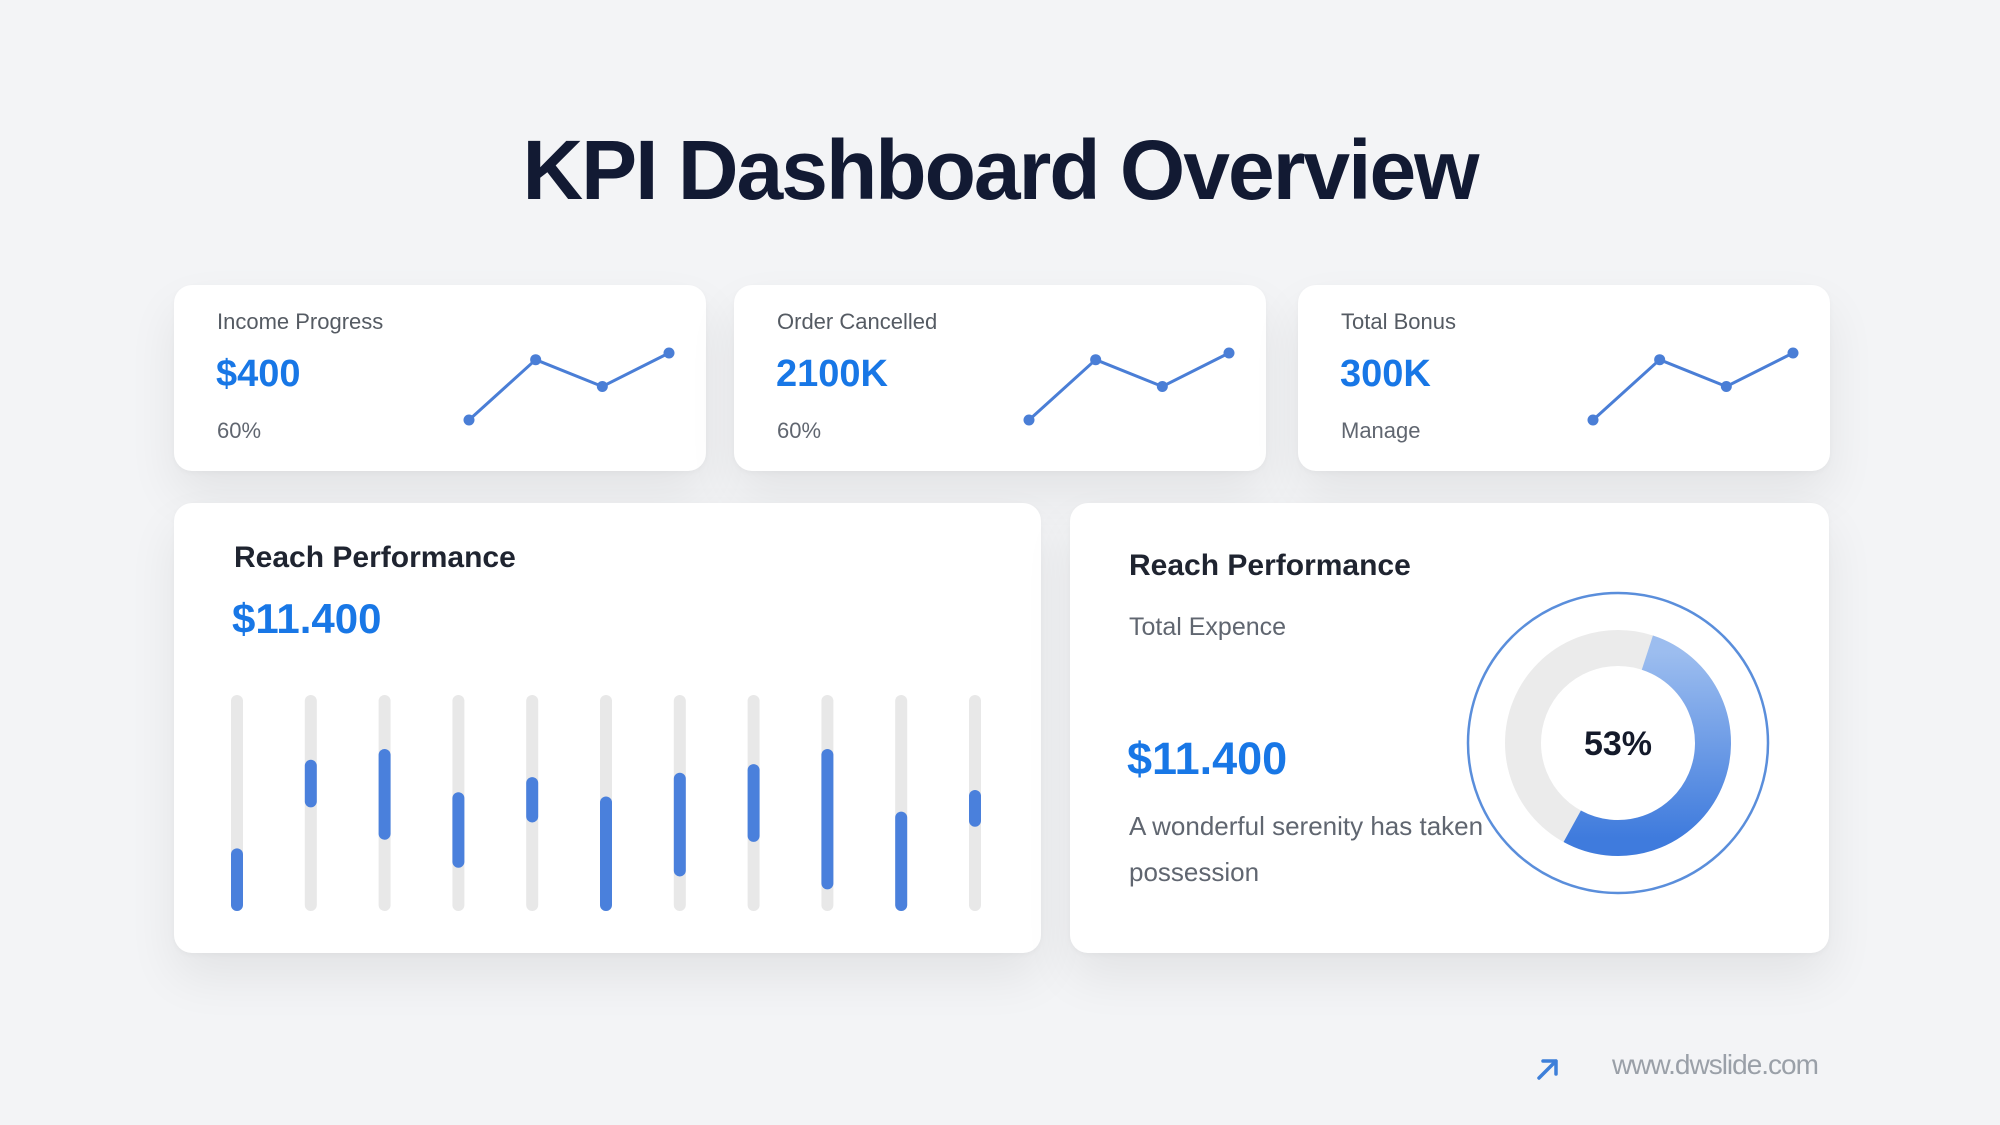 This screenshot has width=2000, height=1125. Describe the element at coordinates (440, 378) in the screenshot. I see `kpi-card-income: Income Progress $400 60%` at that location.